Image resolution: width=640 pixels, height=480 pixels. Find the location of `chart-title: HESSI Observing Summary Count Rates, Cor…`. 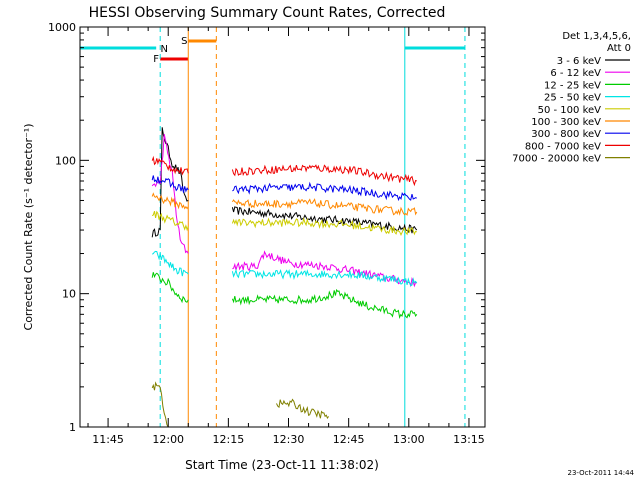

chart-title: HESSI Observing Summary Count Rates, Cor… is located at coordinates (267, 13).